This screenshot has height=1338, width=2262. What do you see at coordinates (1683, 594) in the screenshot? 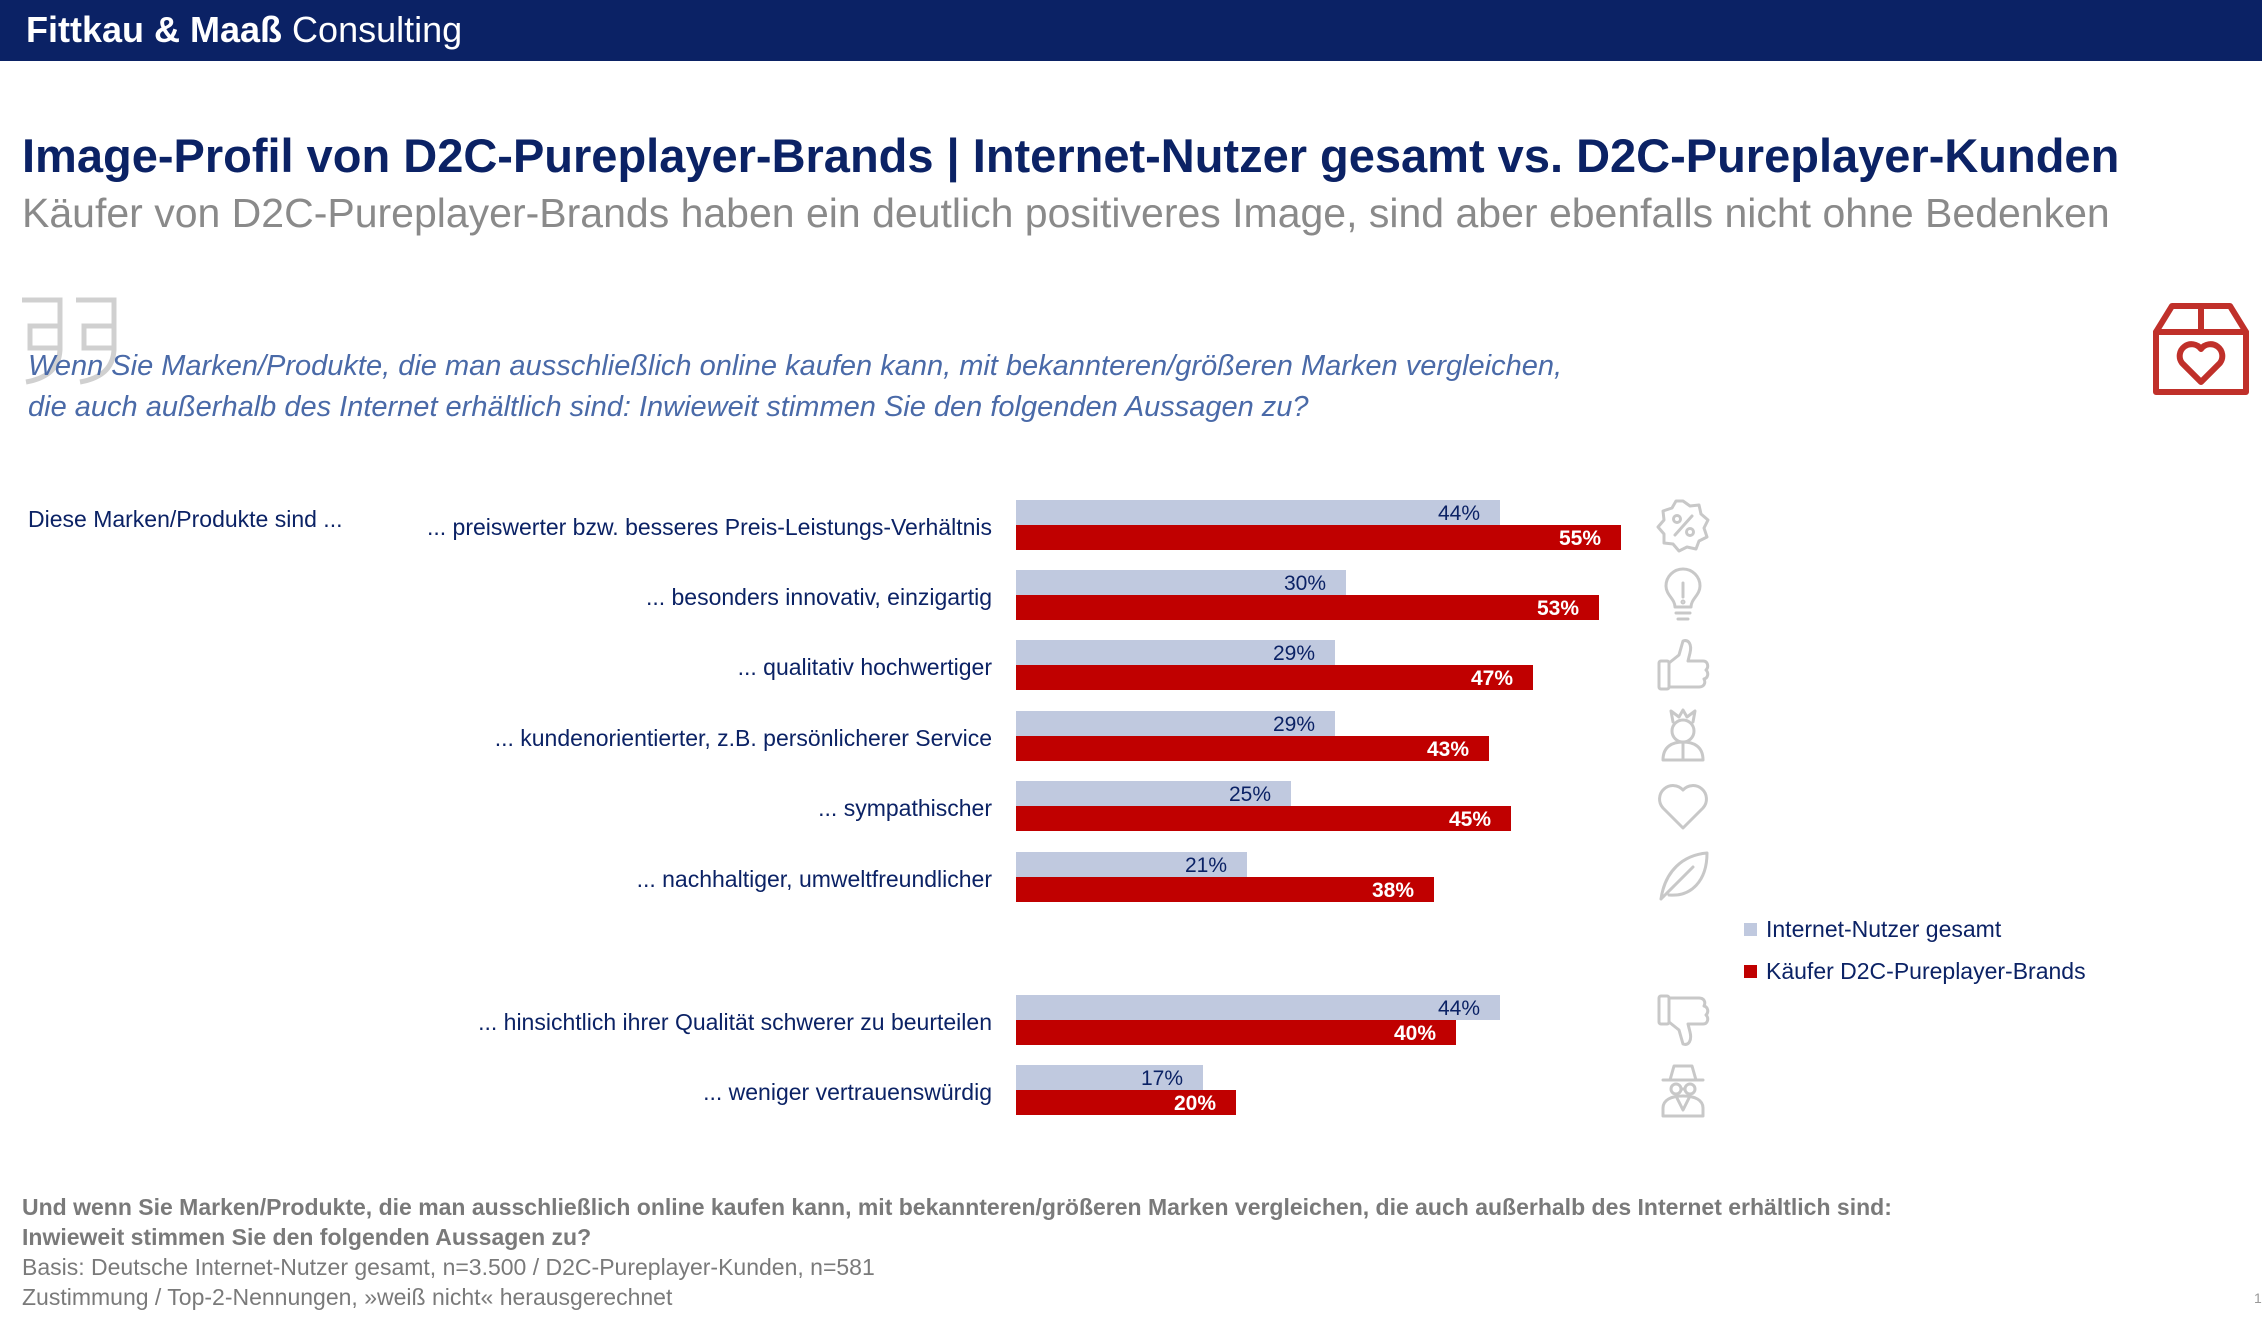
I see `lightbulb-icon` at bounding box center [1683, 594].